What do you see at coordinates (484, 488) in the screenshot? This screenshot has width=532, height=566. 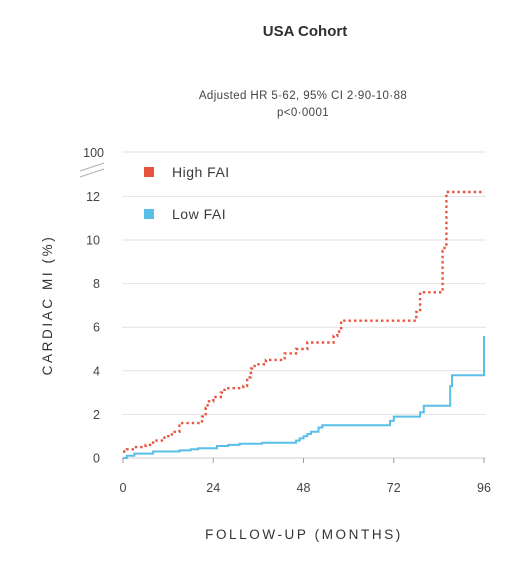 I see `x-tick-label-96: 96` at bounding box center [484, 488].